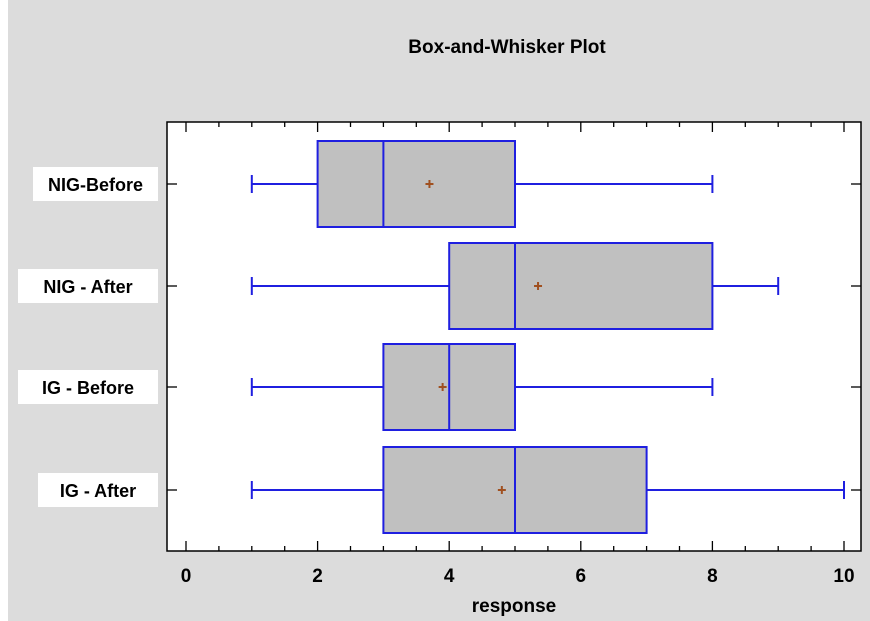 The height and width of the screenshot is (621, 870). I want to click on x-tick-label: 2, so click(317, 576).